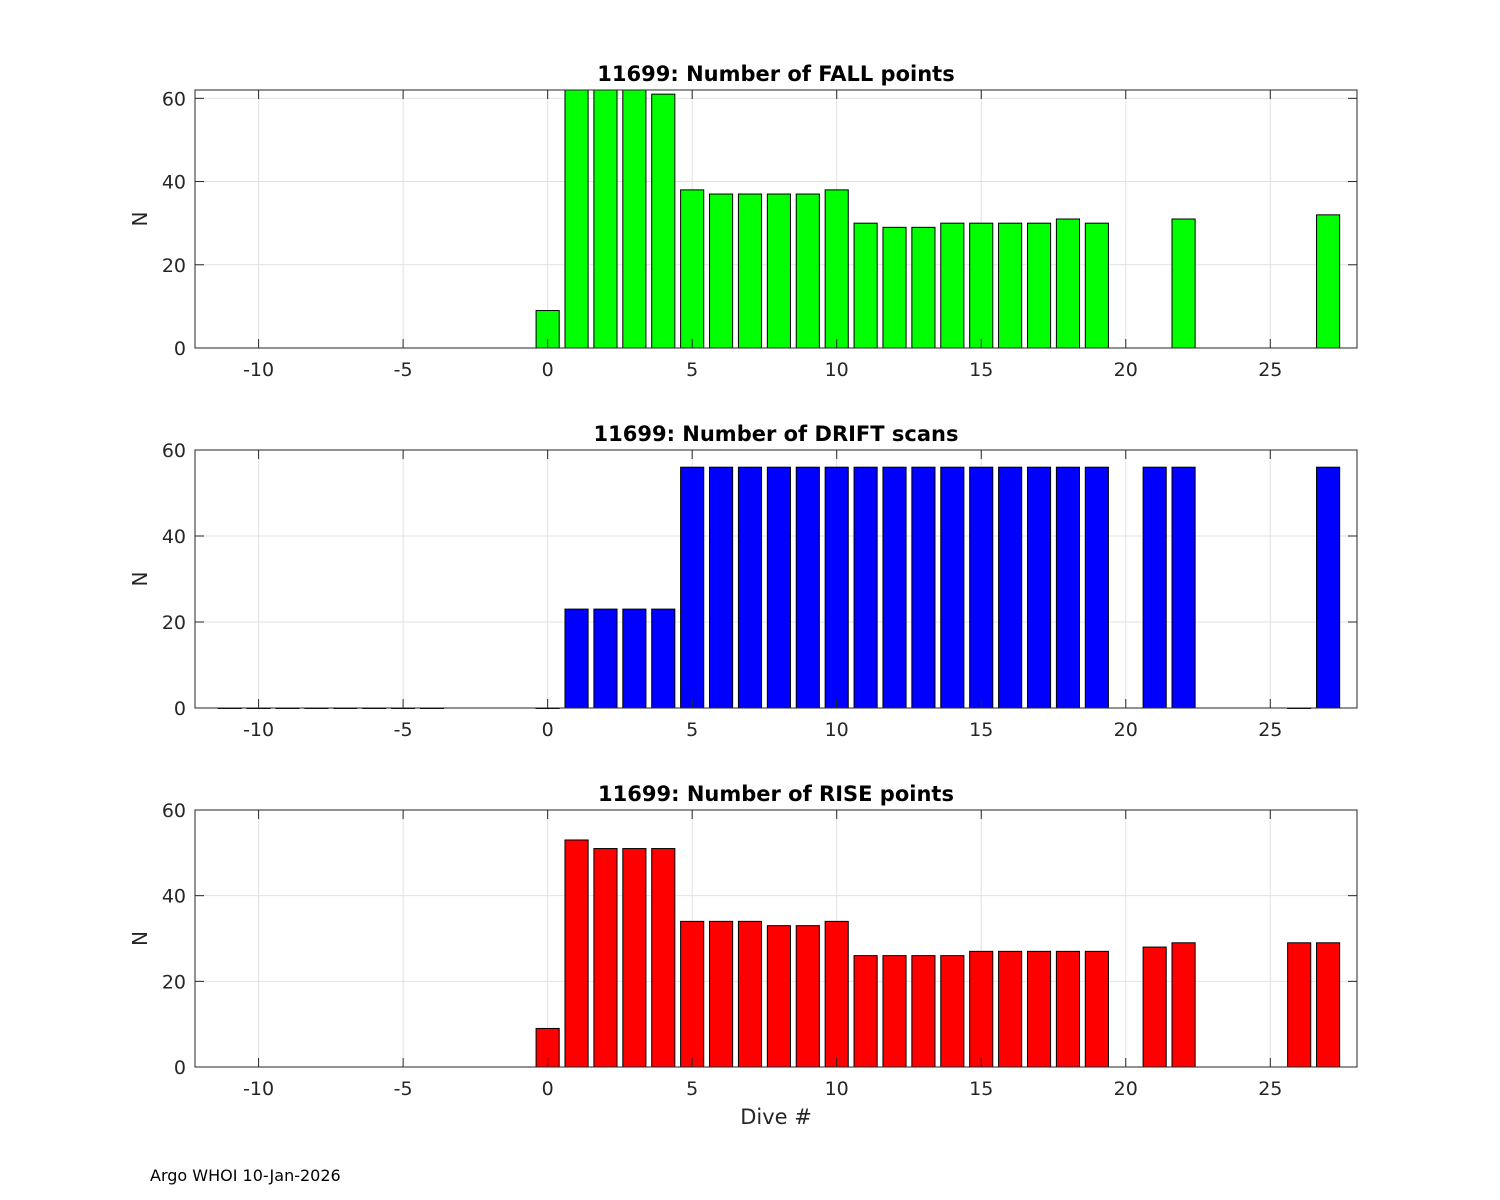  What do you see at coordinates (775, 74) in the screenshot?
I see `chart-title-fall: 11699: Number of FALL points` at bounding box center [775, 74].